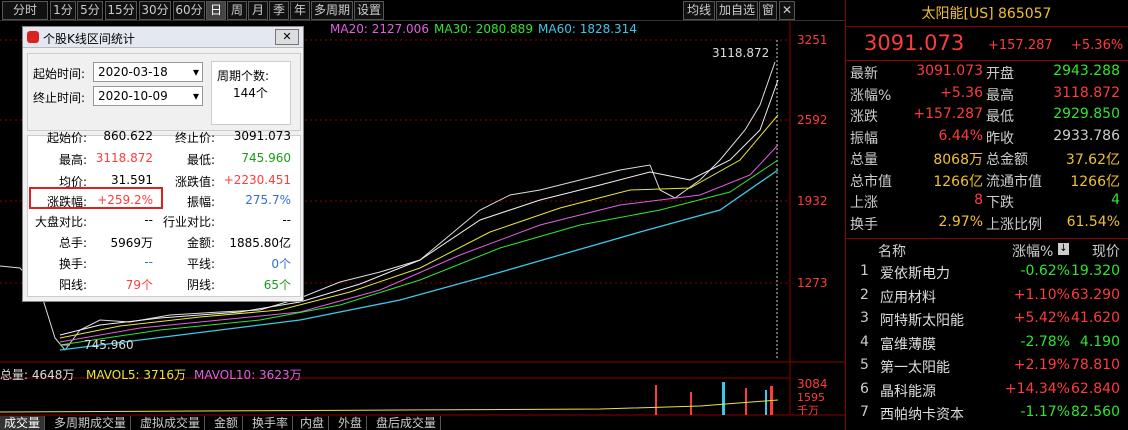  I want to click on quote-label: 总量, so click(864, 160).